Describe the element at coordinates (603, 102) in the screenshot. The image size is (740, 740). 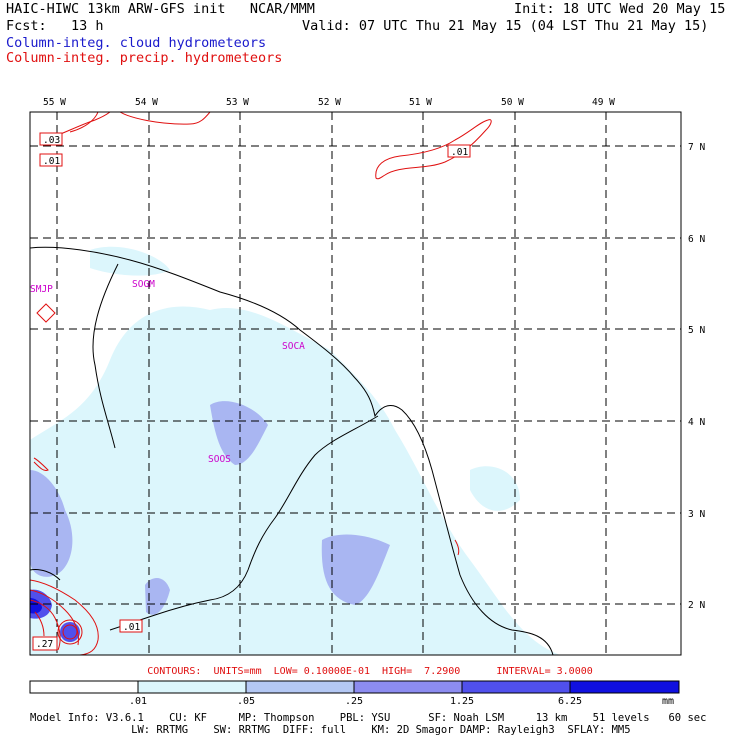
I see `lon-label: 49 W` at that location.